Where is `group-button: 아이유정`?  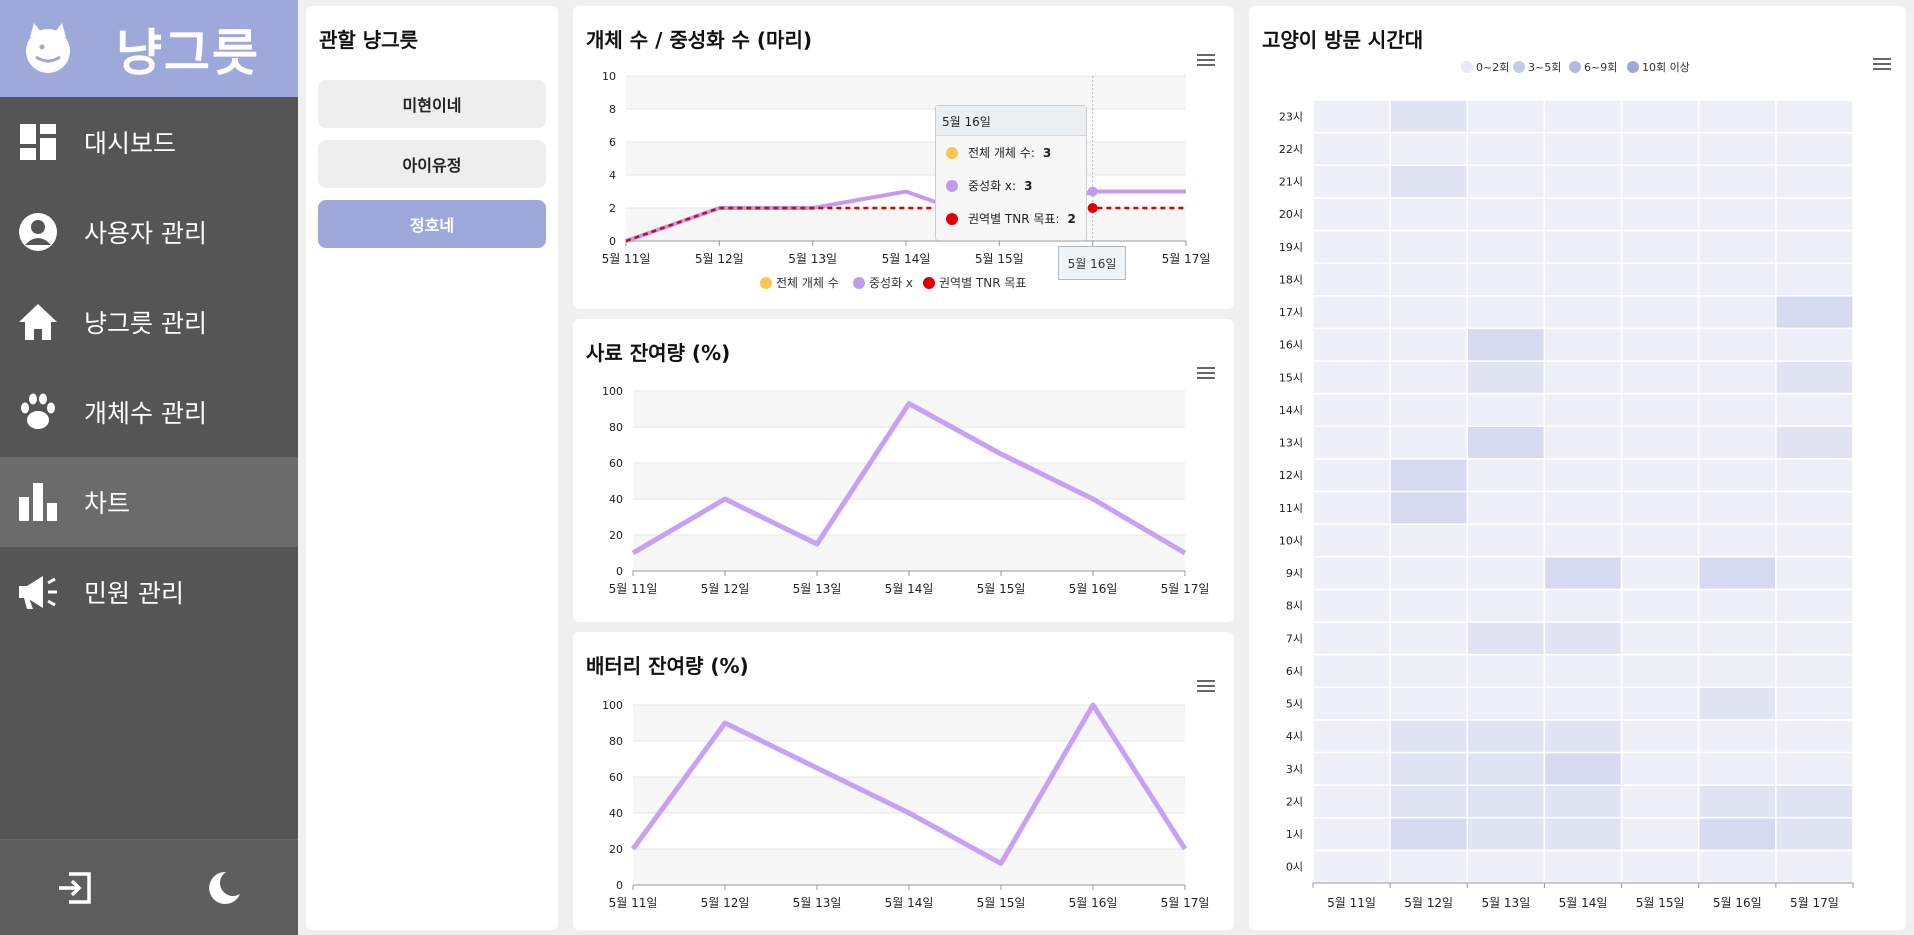
group-button: 아이유정 is located at coordinates (432, 164).